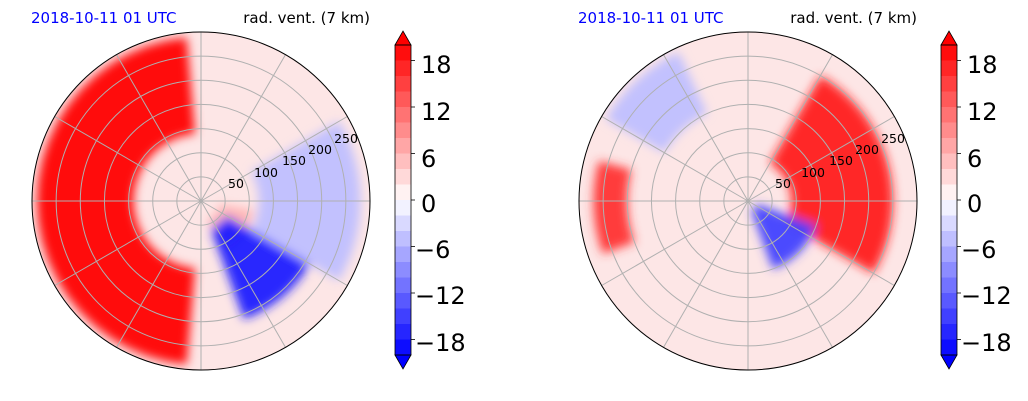 The width and height of the screenshot is (1028, 401). What do you see at coordinates (346, 138) in the screenshot?
I see `radial-tick-label: 250` at bounding box center [346, 138].